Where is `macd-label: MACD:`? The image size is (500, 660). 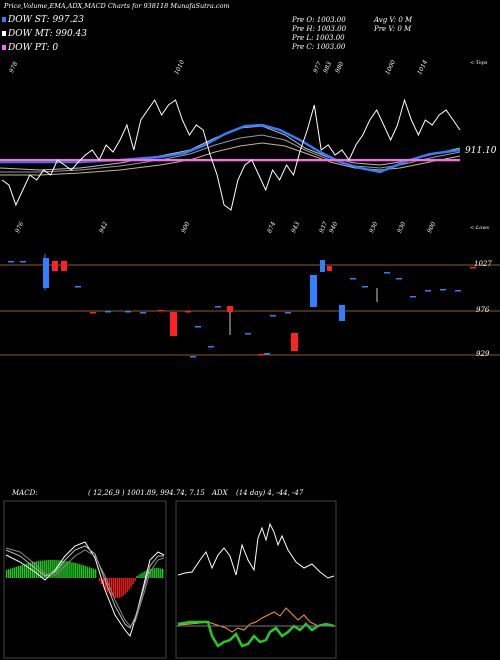 macd-label: MACD: is located at coordinates (25, 493).